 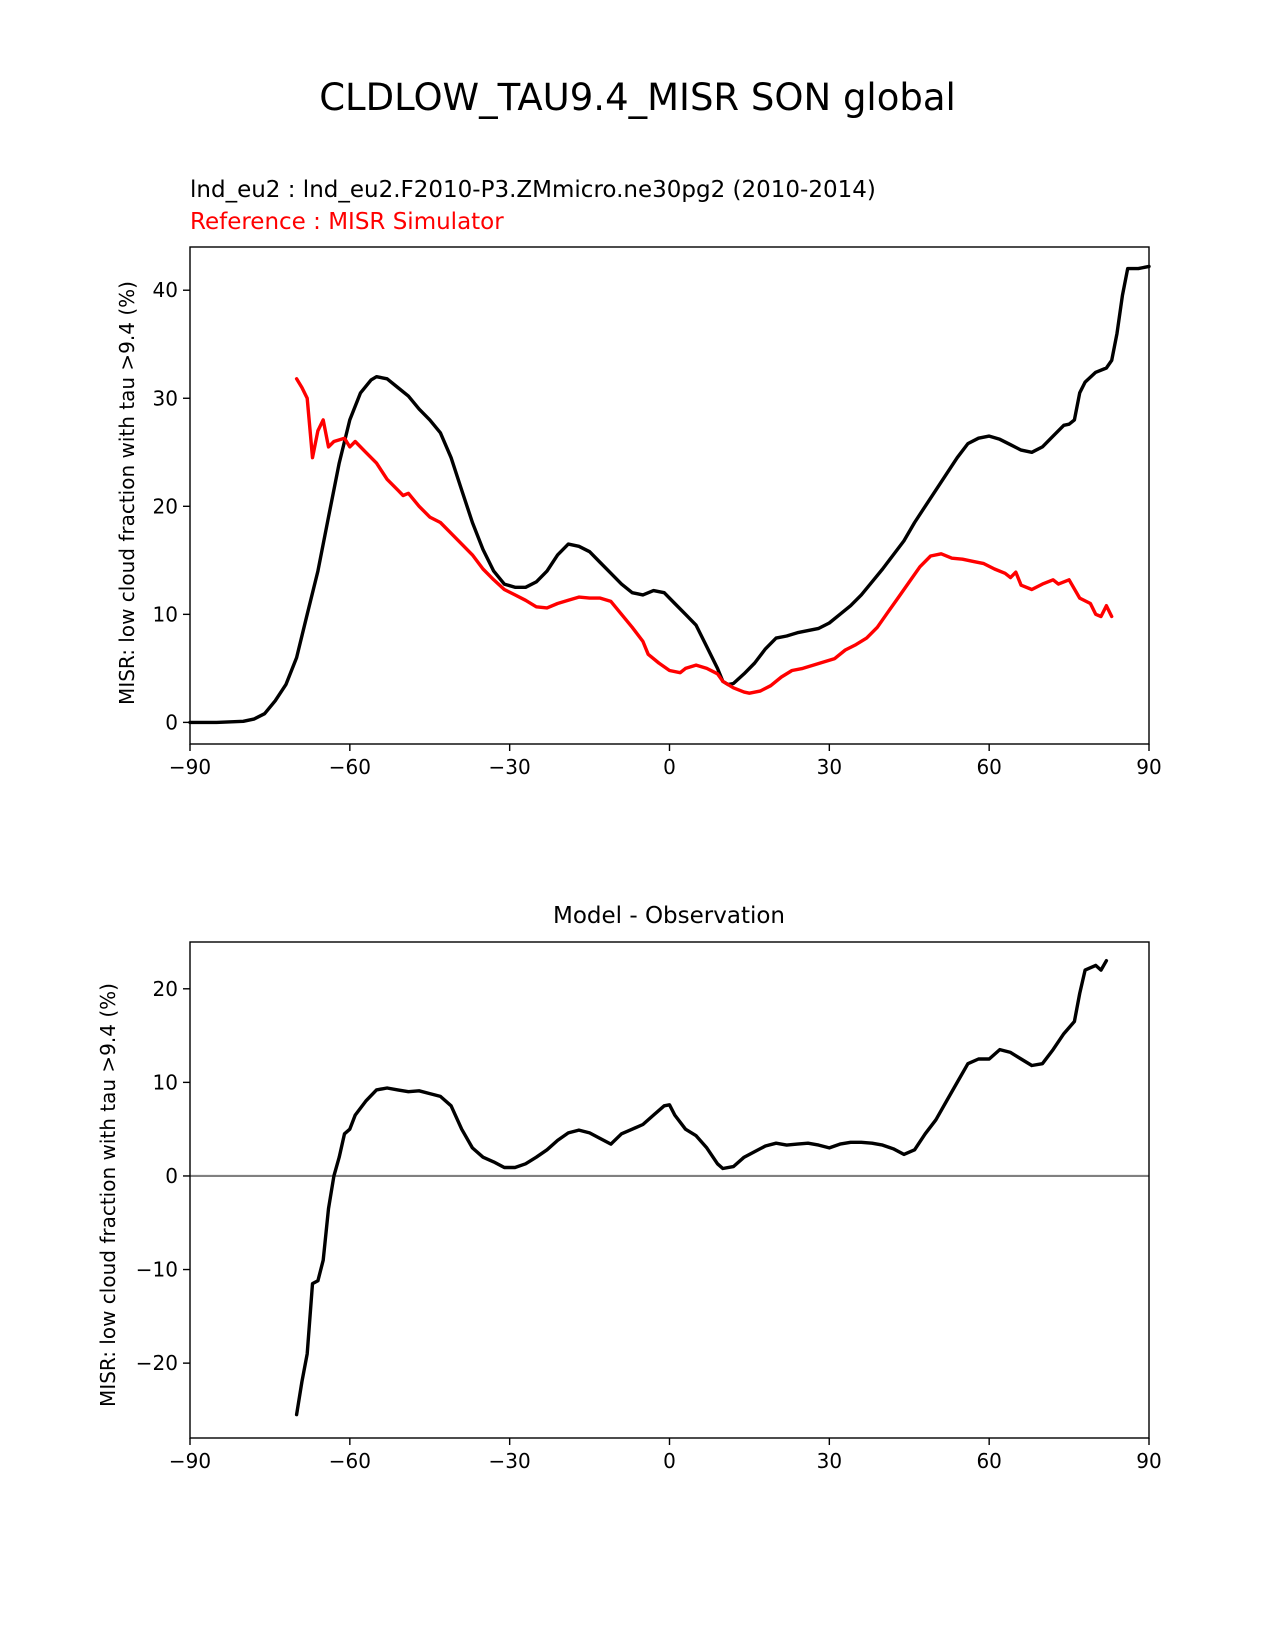 I want to click on y-tick-label: −10, so click(x=157, y=1270).